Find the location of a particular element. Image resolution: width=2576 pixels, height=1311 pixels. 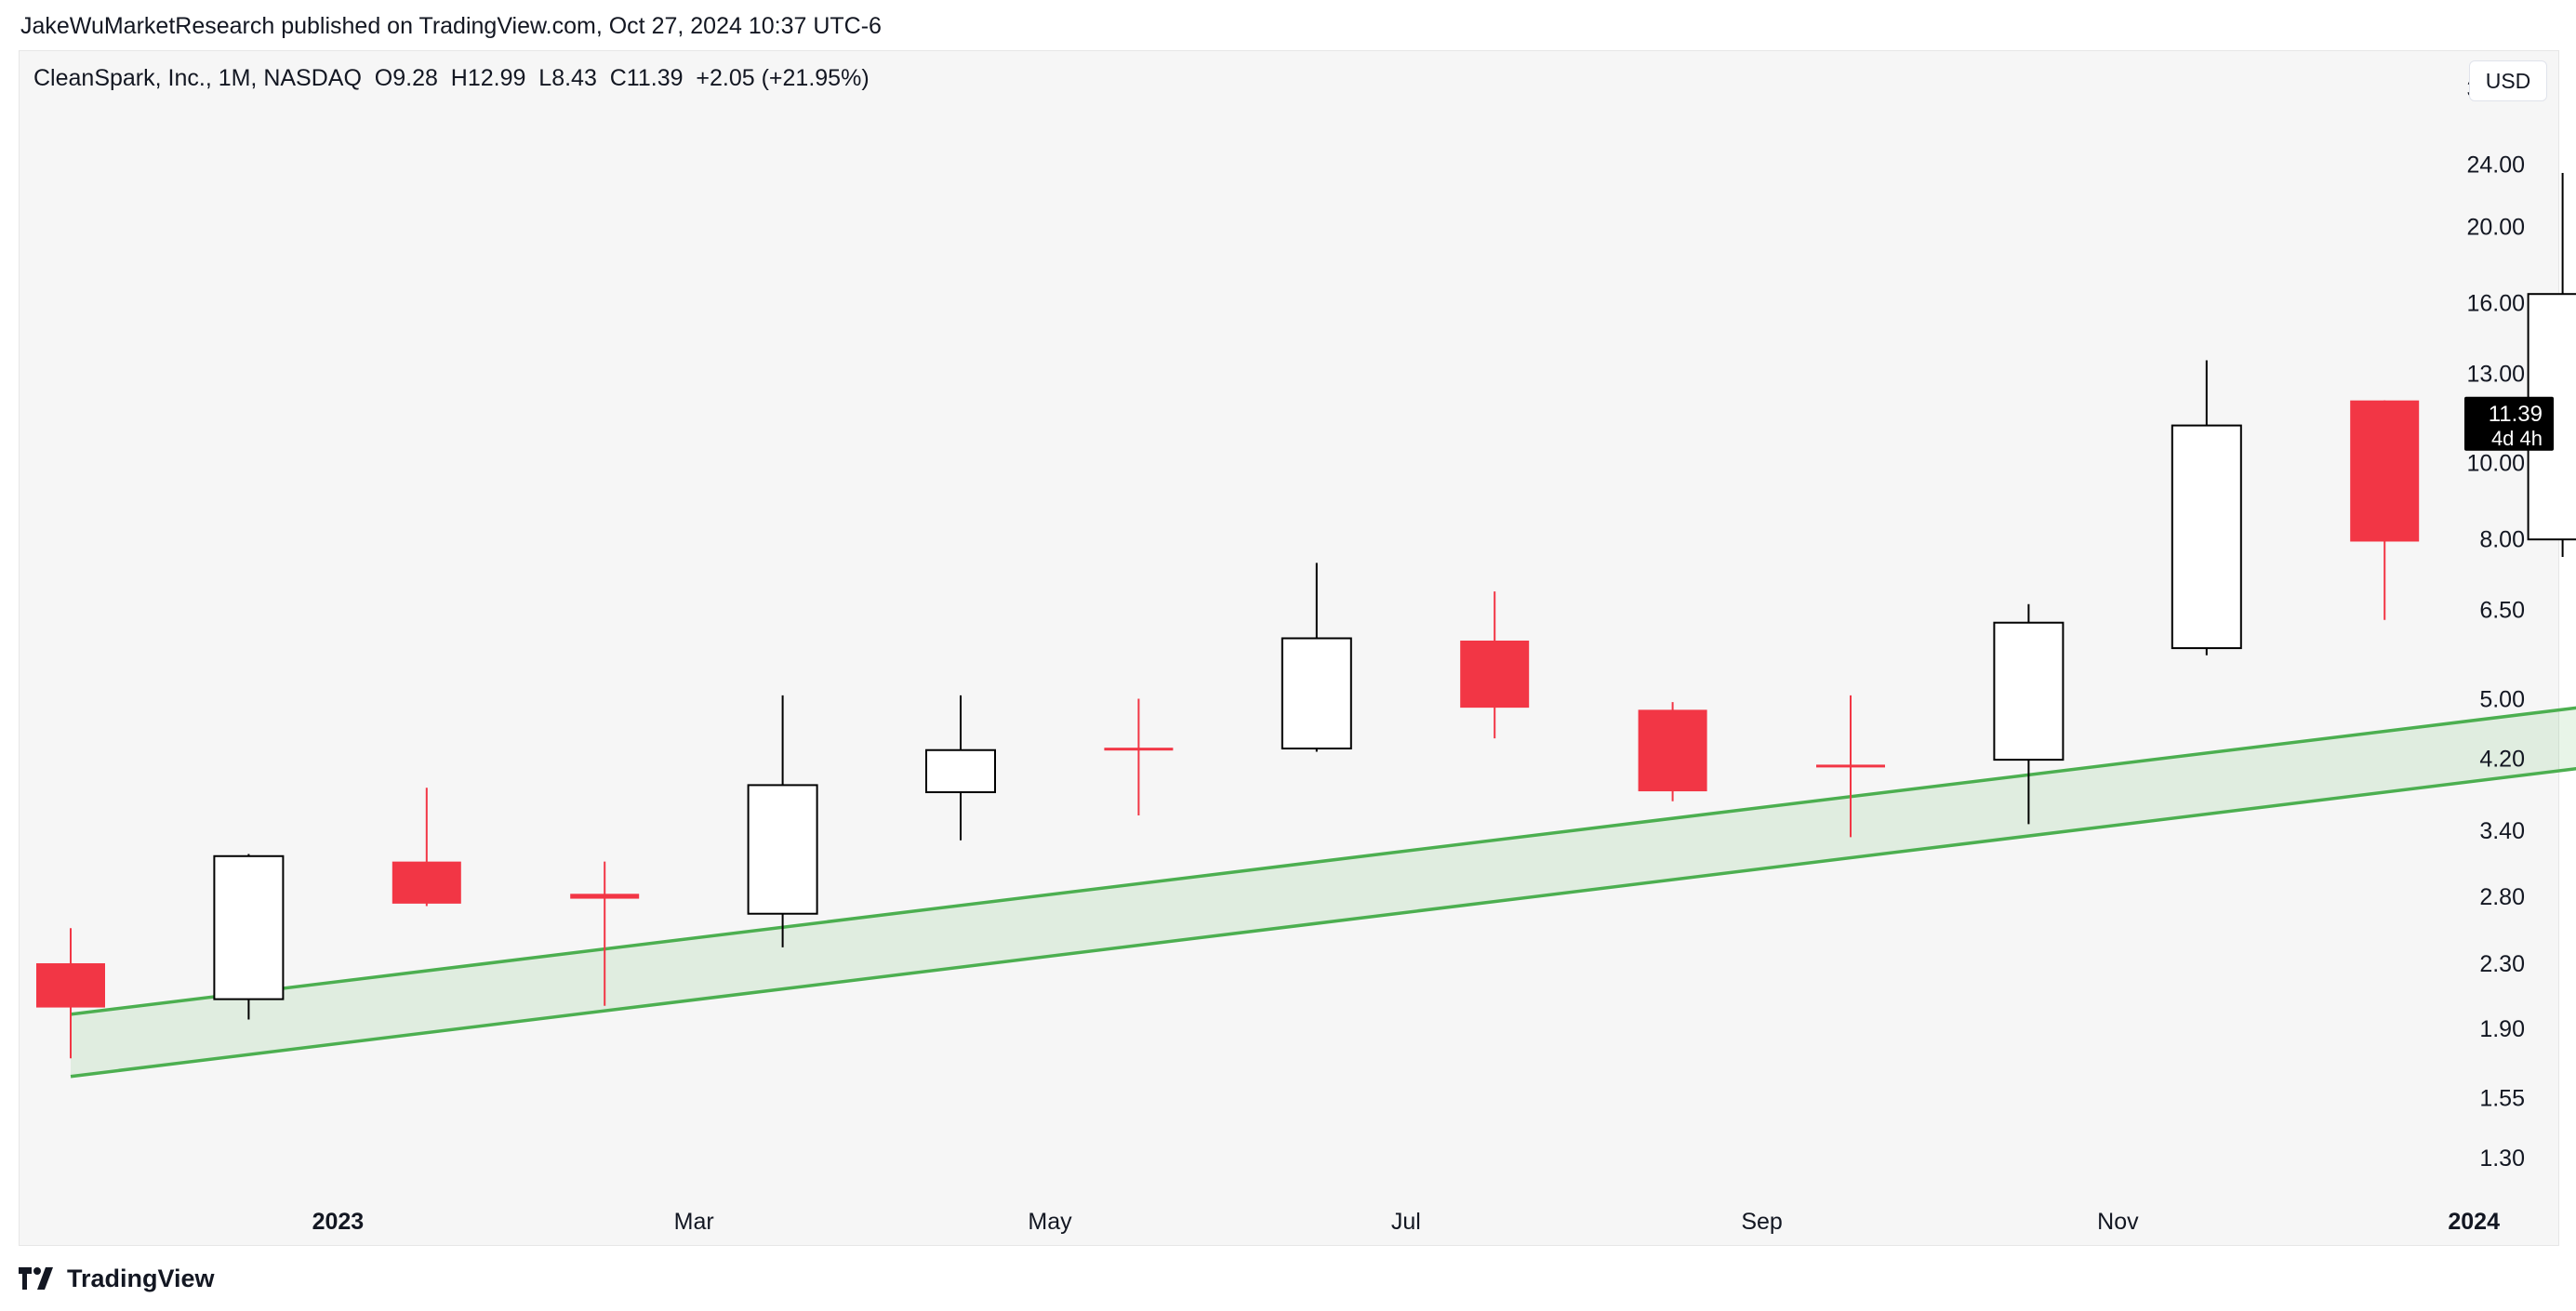

price-tick-label: 5.00 is located at coordinates (2502, 699).